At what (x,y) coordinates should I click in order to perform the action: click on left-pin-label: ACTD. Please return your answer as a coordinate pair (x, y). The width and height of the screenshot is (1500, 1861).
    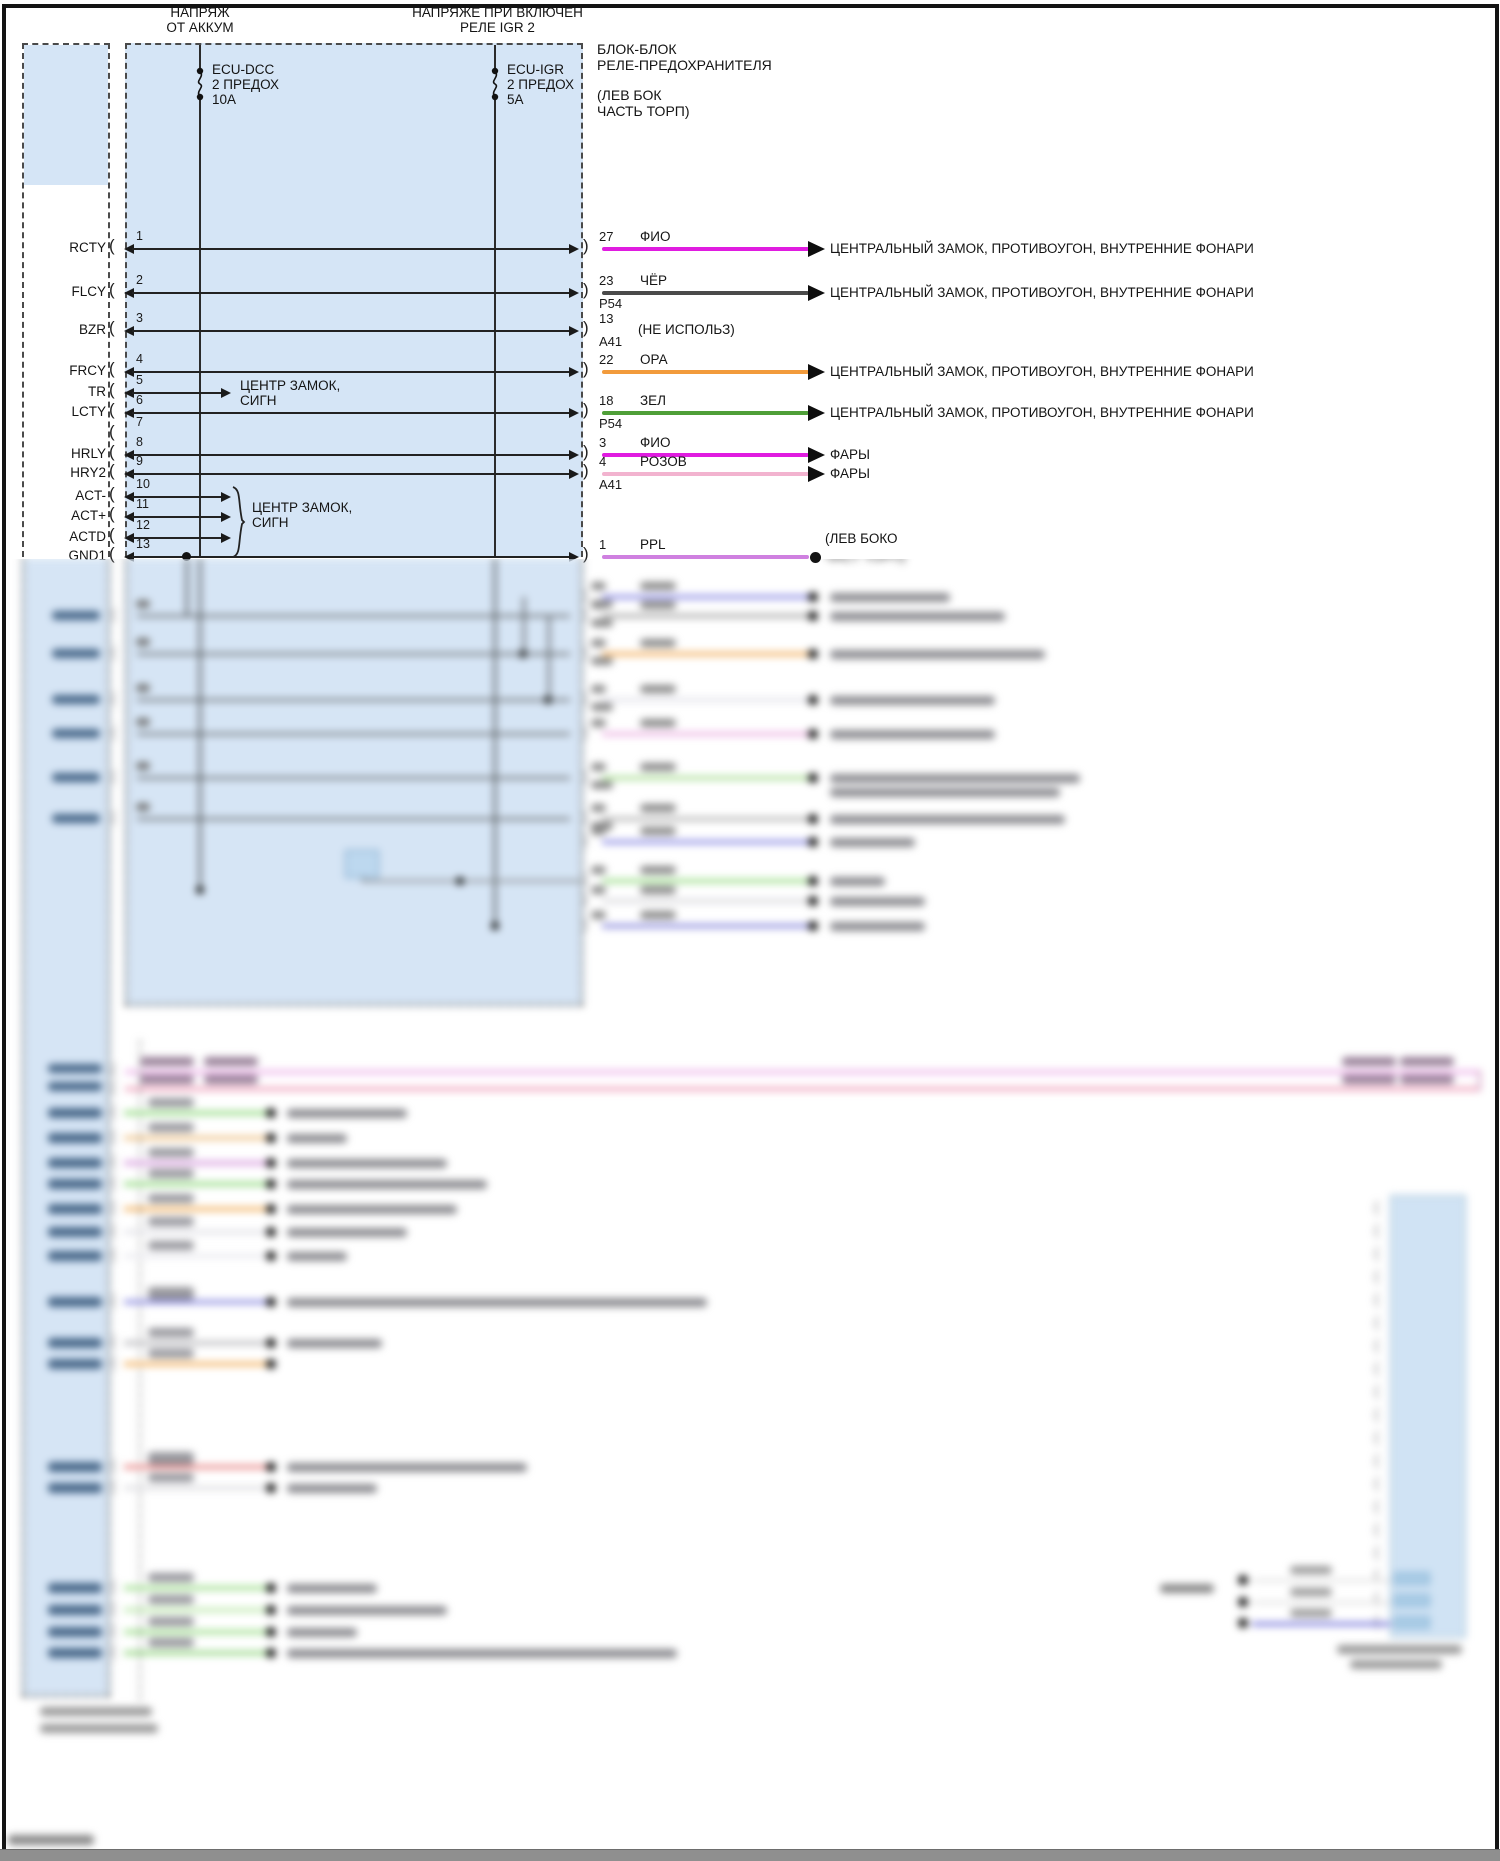
    Looking at the image, I should click on (87, 536).